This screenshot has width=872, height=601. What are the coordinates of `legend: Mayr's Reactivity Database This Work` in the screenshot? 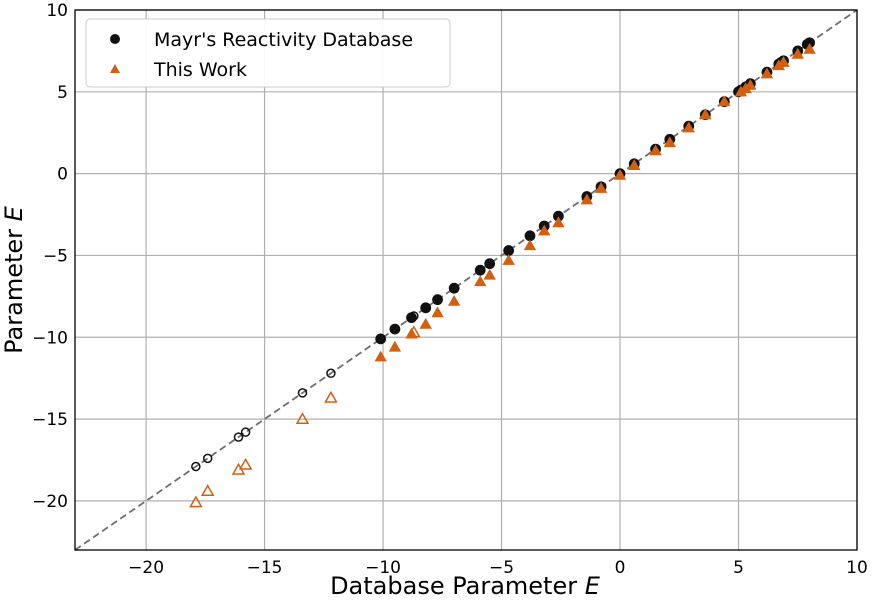 It's located at (268, 53).